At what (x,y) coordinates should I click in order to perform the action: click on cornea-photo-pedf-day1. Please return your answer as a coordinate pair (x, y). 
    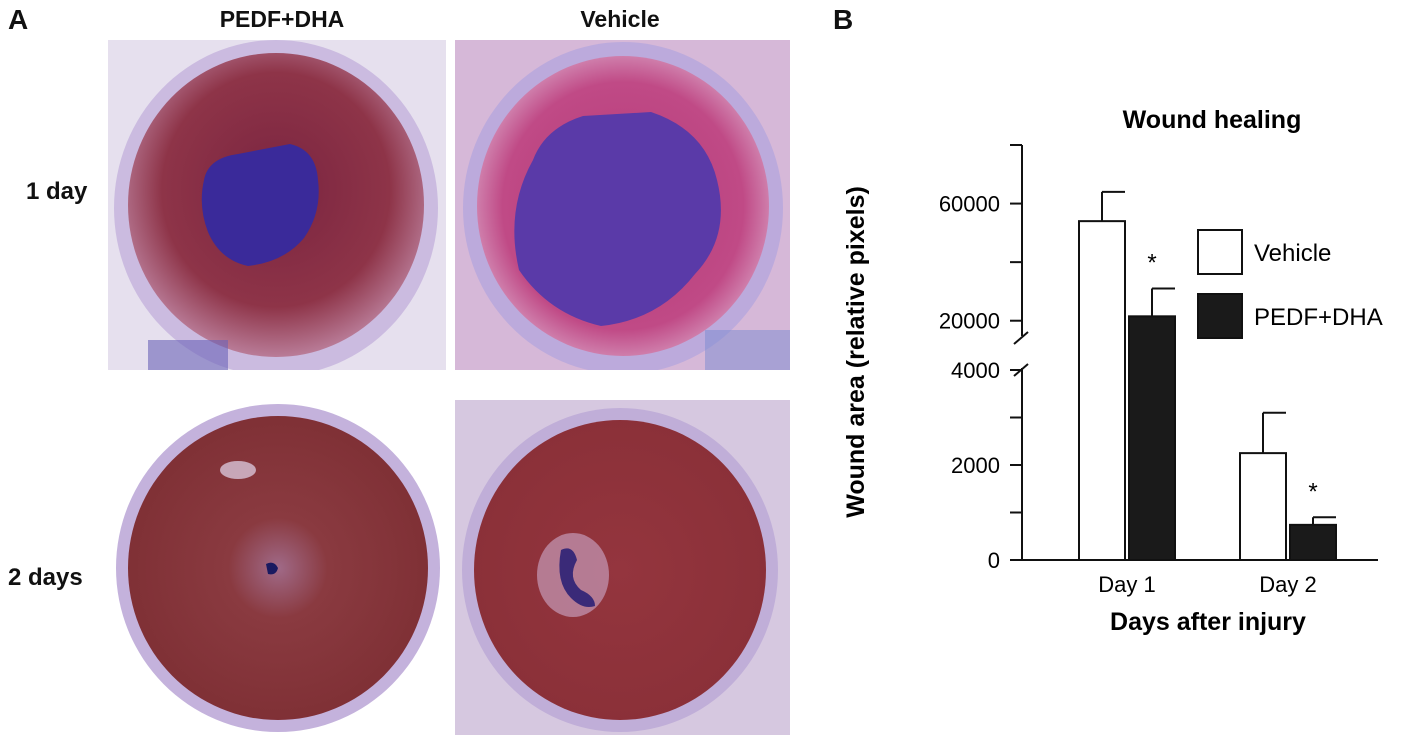
    Looking at the image, I should click on (277, 205).